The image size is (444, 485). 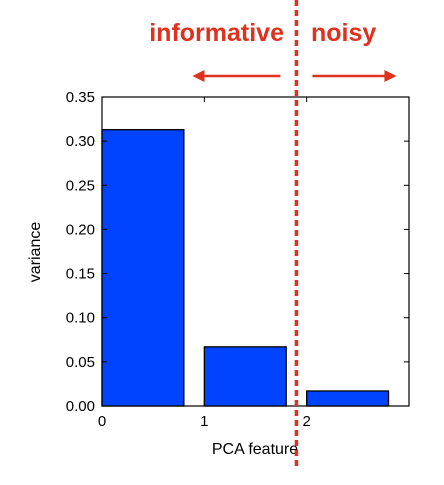 I want to click on noisy-label: noisy, so click(x=343, y=33).